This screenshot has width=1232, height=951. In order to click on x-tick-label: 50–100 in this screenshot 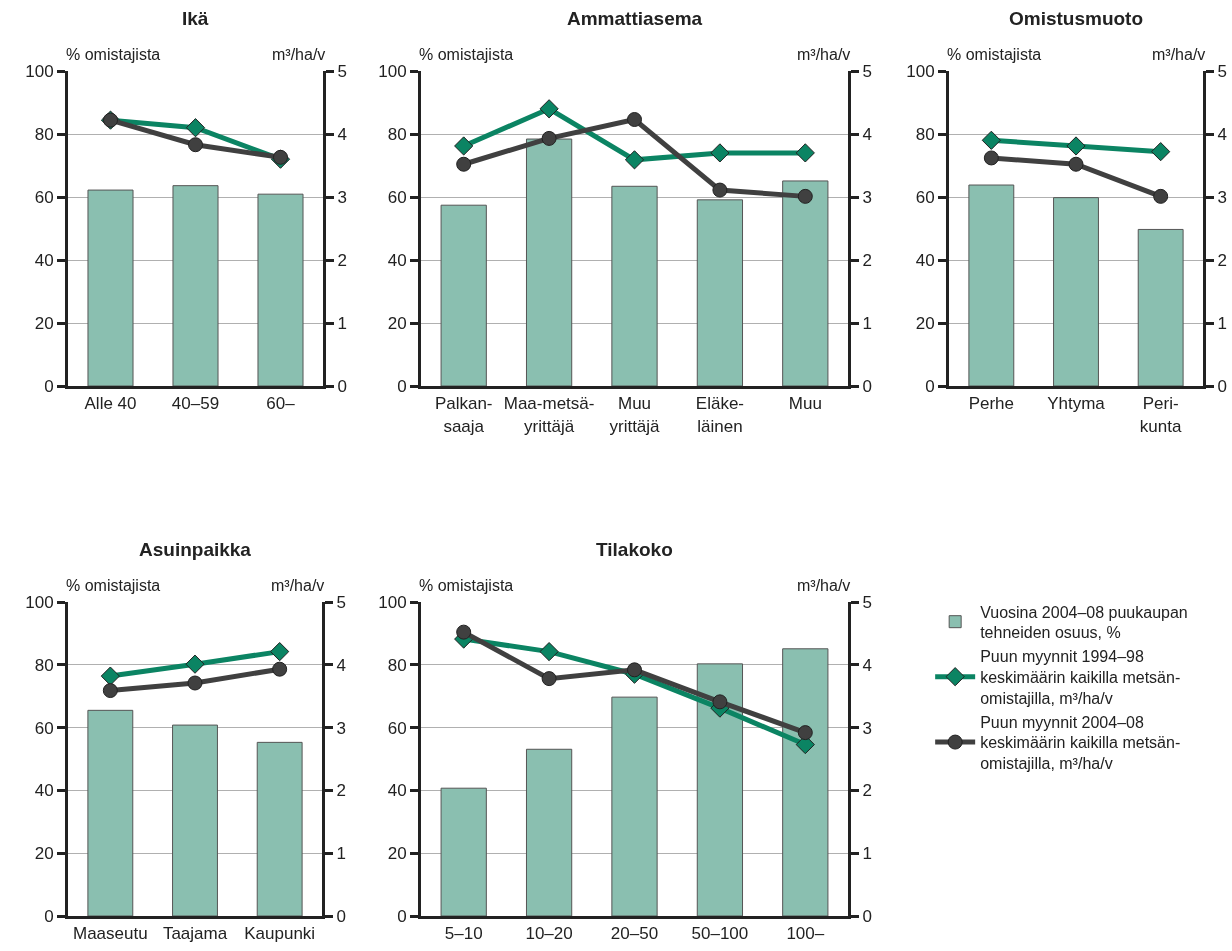, I will do `click(720, 934)`.